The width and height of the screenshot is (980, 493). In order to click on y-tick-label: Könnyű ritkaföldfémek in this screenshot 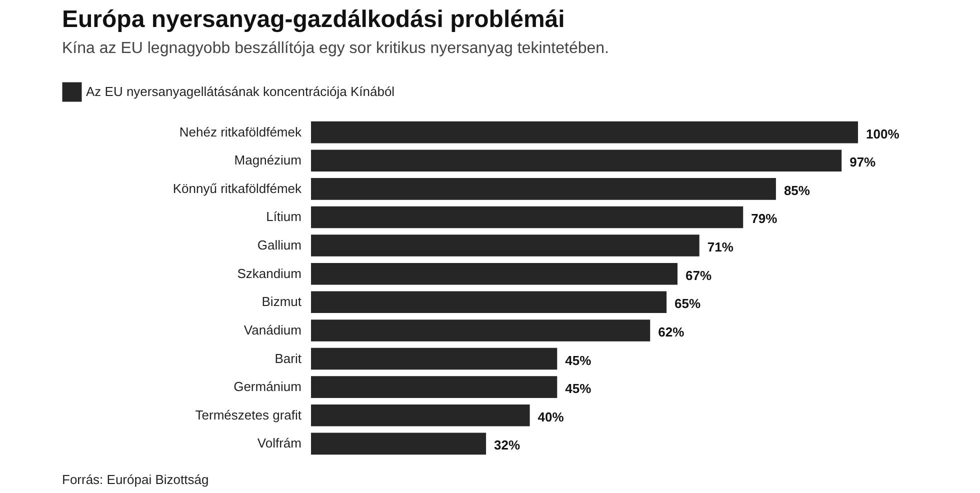, I will do `click(237, 188)`.